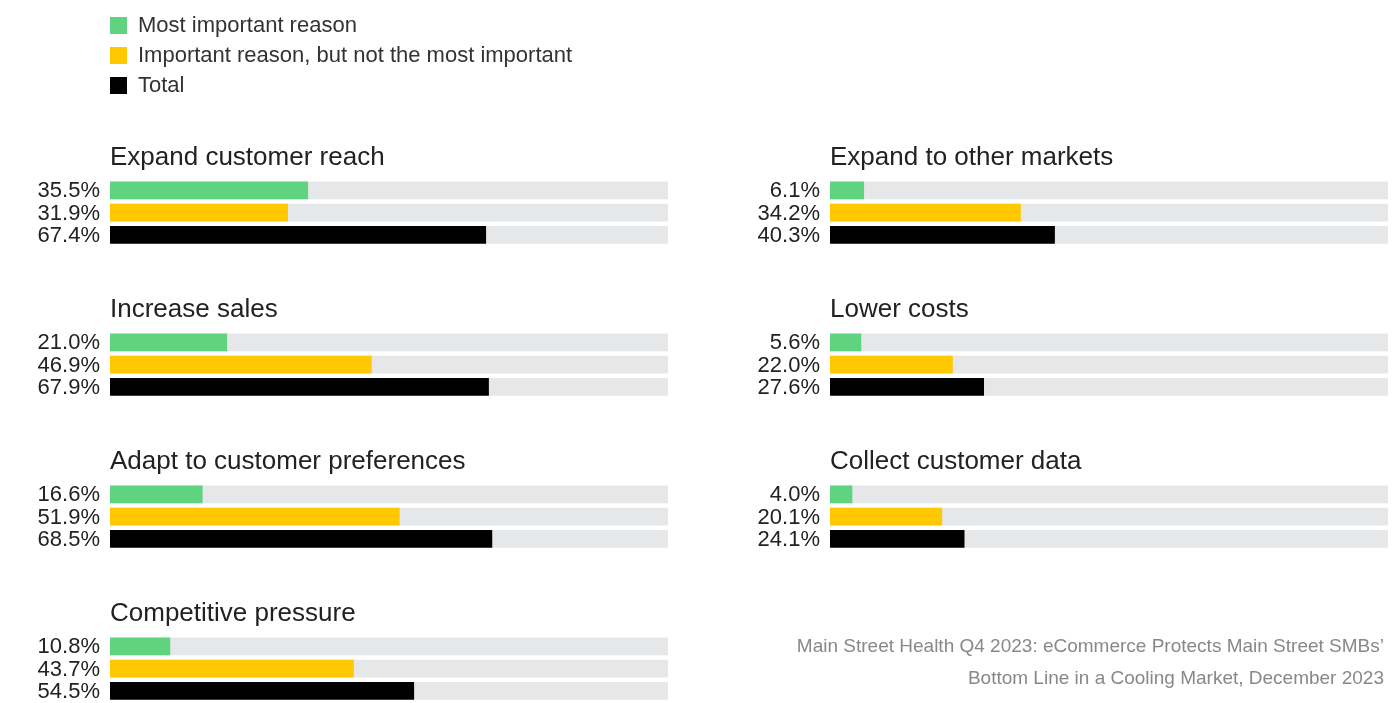 The height and width of the screenshot is (703, 1392). What do you see at coordinates (233, 611) in the screenshot?
I see `chart-title: Competitive pressure` at bounding box center [233, 611].